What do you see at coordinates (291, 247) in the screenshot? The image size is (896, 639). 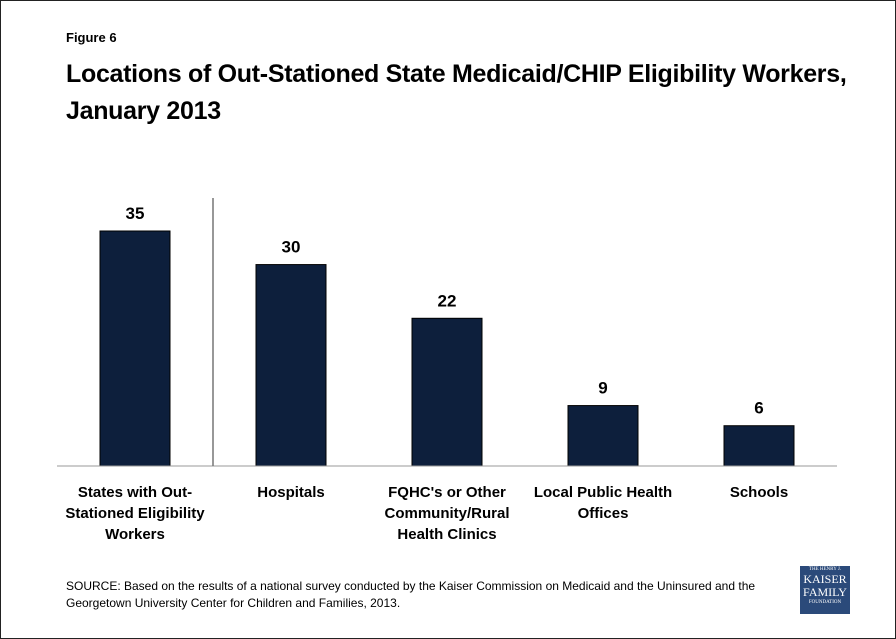 I see `data-label: 30` at bounding box center [291, 247].